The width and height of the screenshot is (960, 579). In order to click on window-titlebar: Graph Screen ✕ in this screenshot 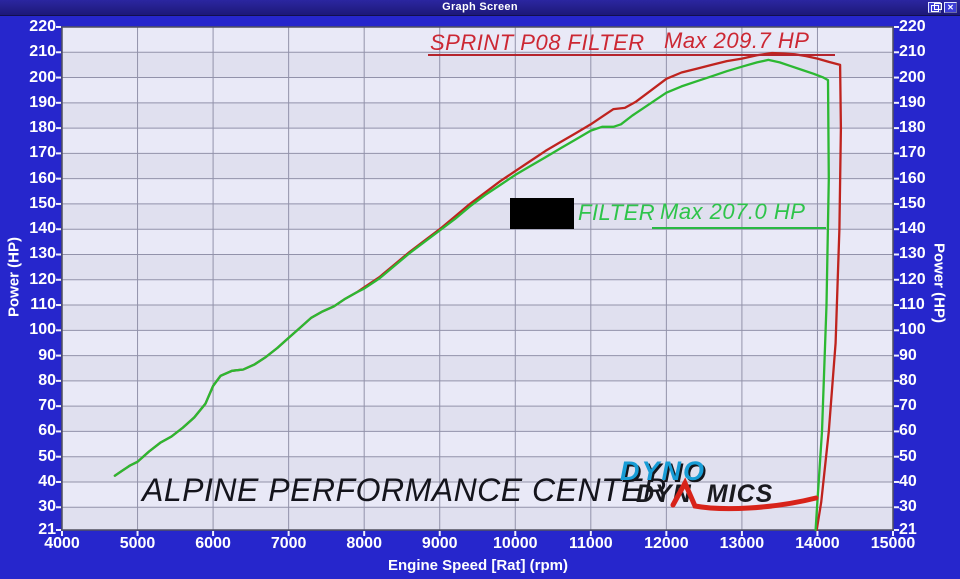, I will do `click(480, 8)`.